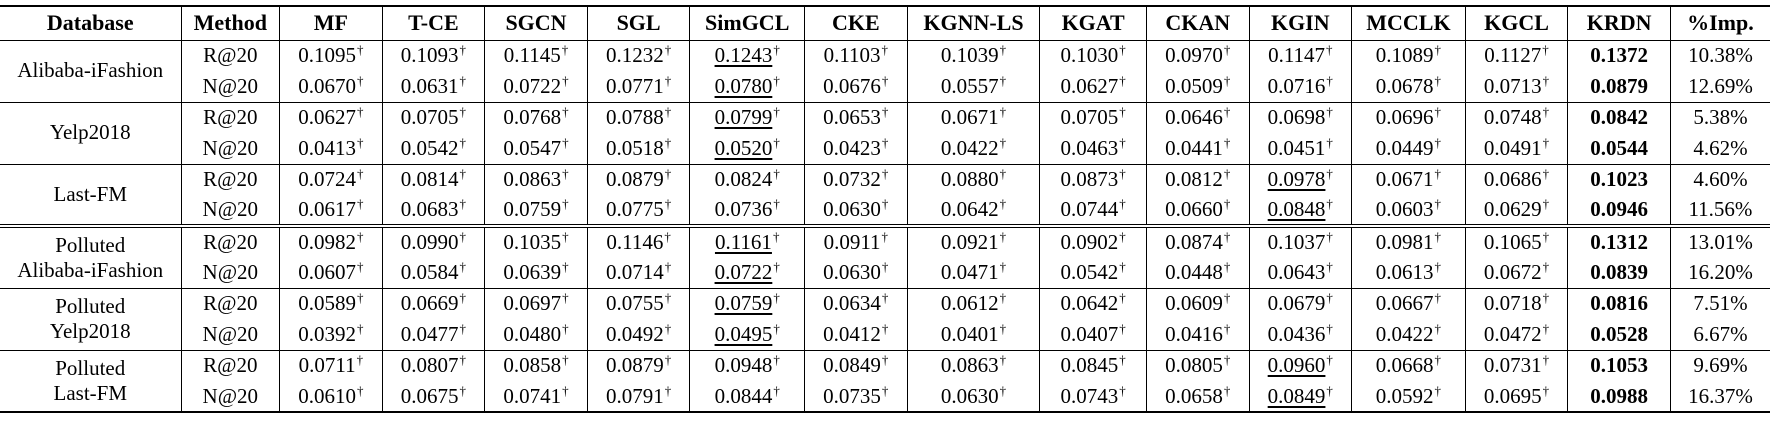  What do you see at coordinates (1404, 147) in the screenshot?
I see `baseline-value: 0.0449` at bounding box center [1404, 147].